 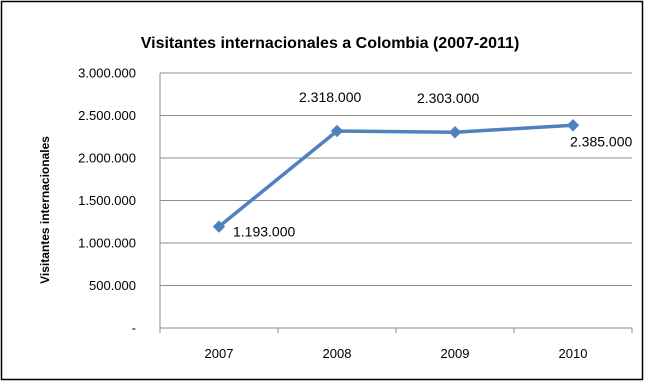 What do you see at coordinates (45, 210) in the screenshot?
I see `y-axis-label: Visitantes internacionales` at bounding box center [45, 210].